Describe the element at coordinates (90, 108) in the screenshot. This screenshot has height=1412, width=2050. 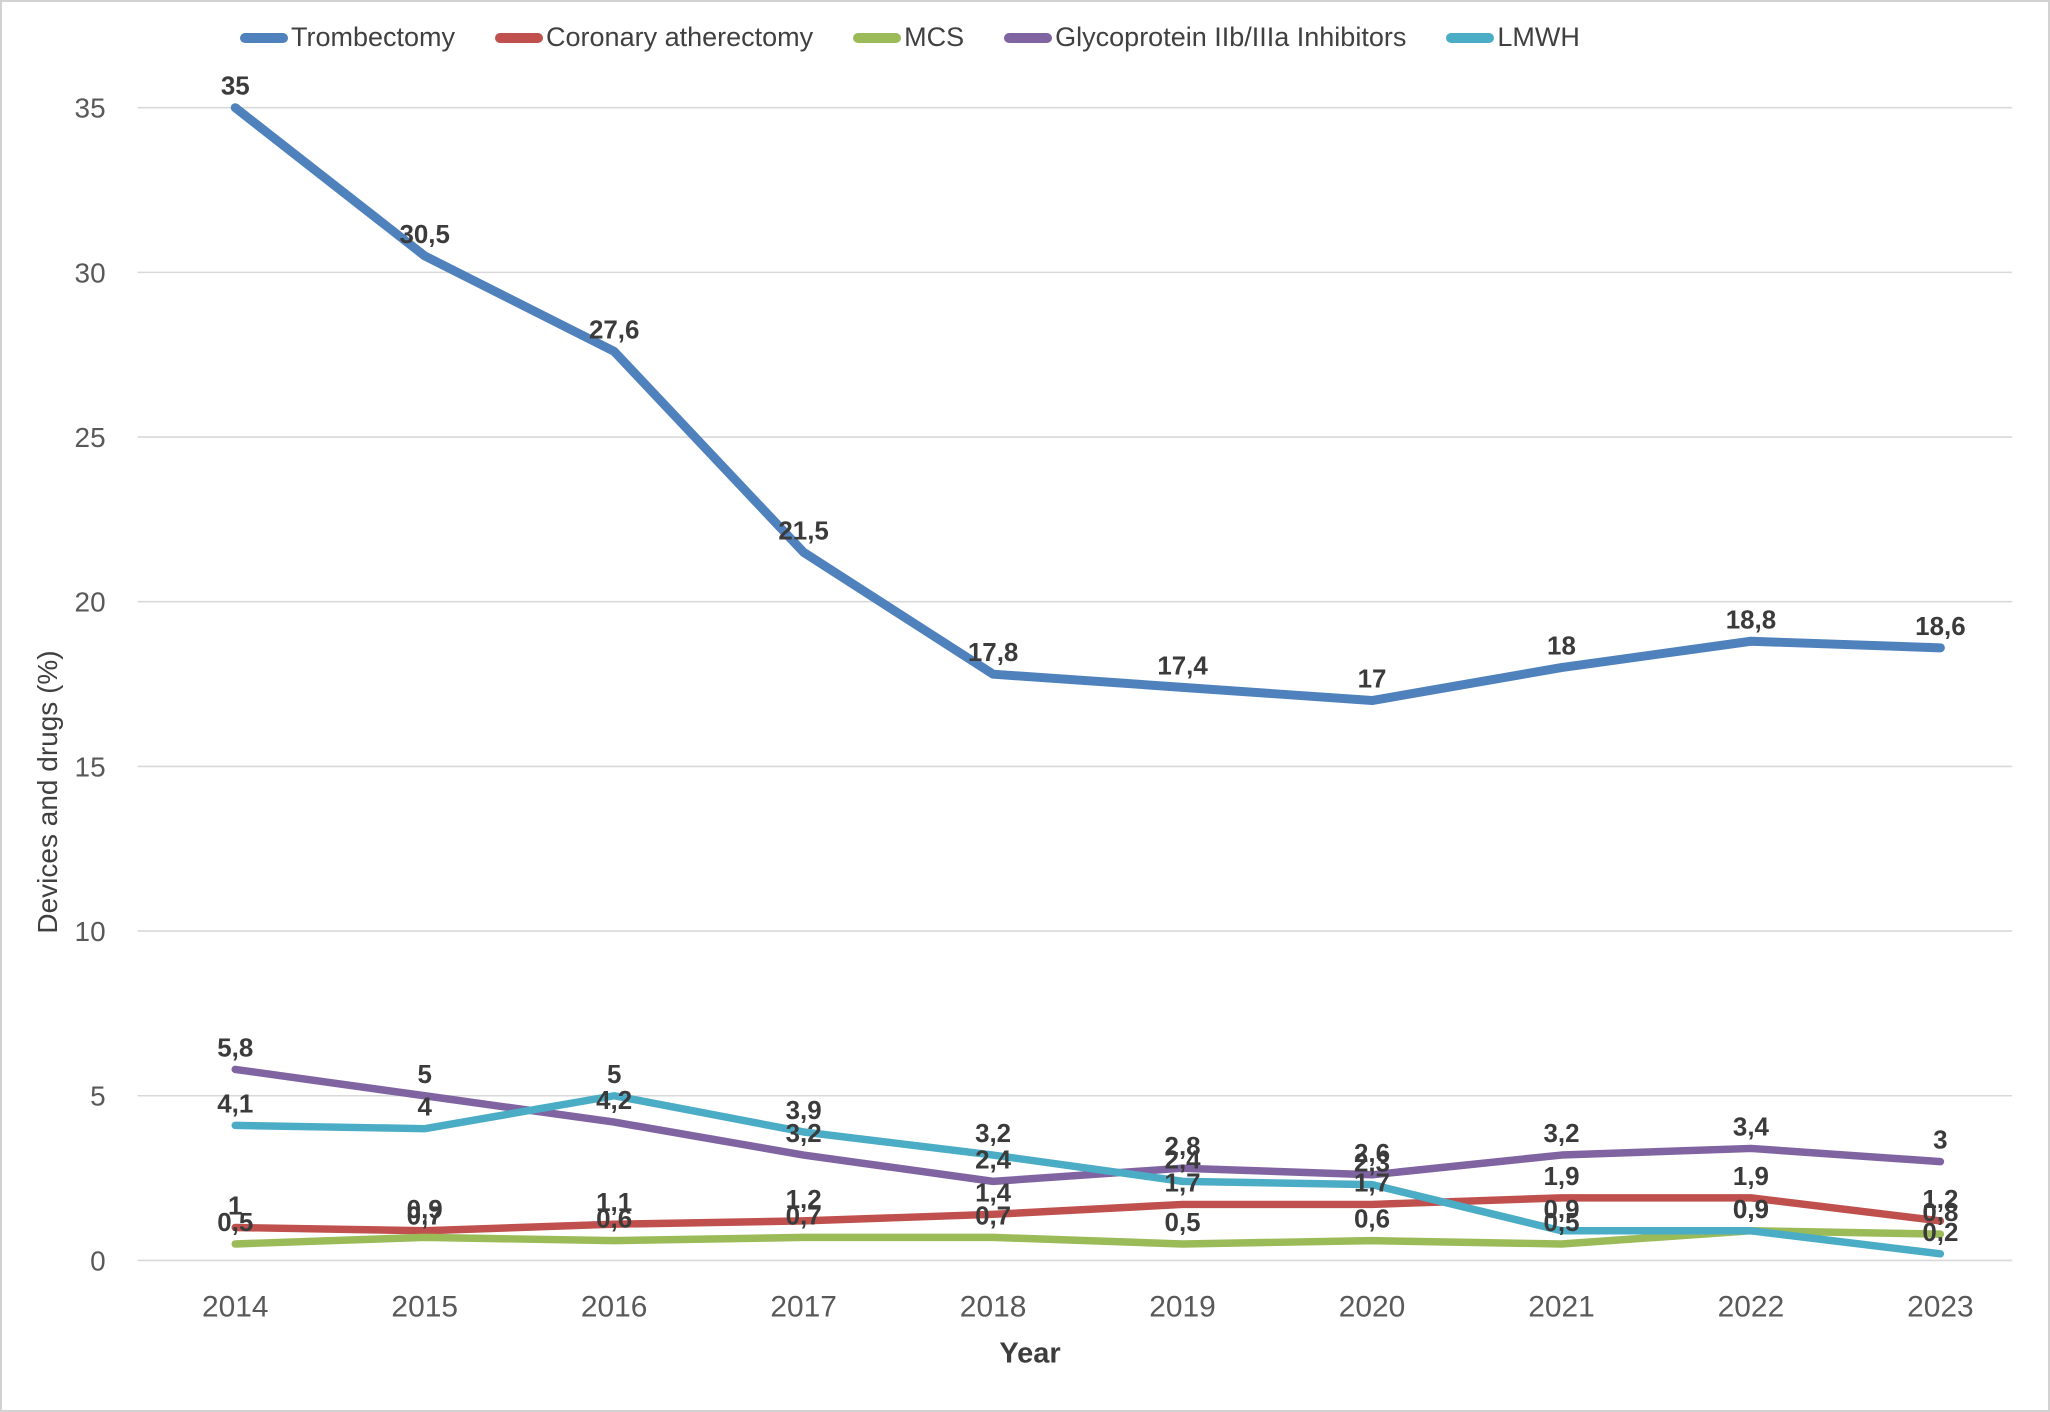
I see `y-tick-label-35: 35` at that location.